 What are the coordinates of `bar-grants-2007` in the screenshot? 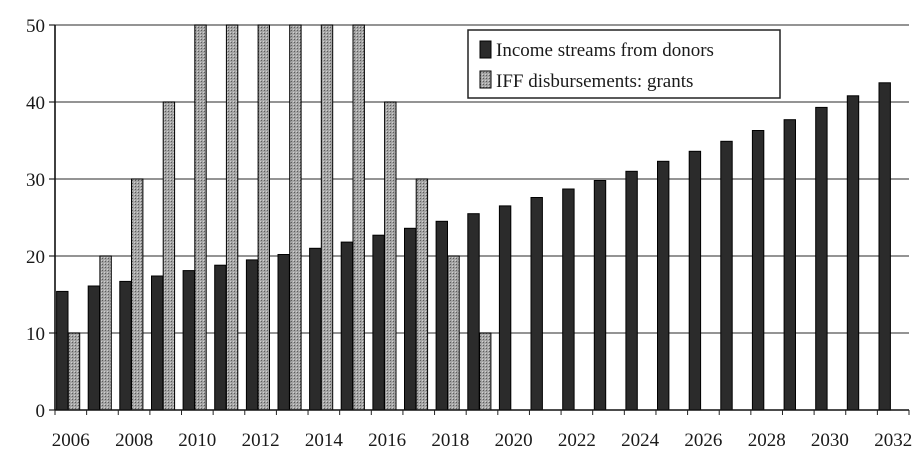 It's located at (105, 333).